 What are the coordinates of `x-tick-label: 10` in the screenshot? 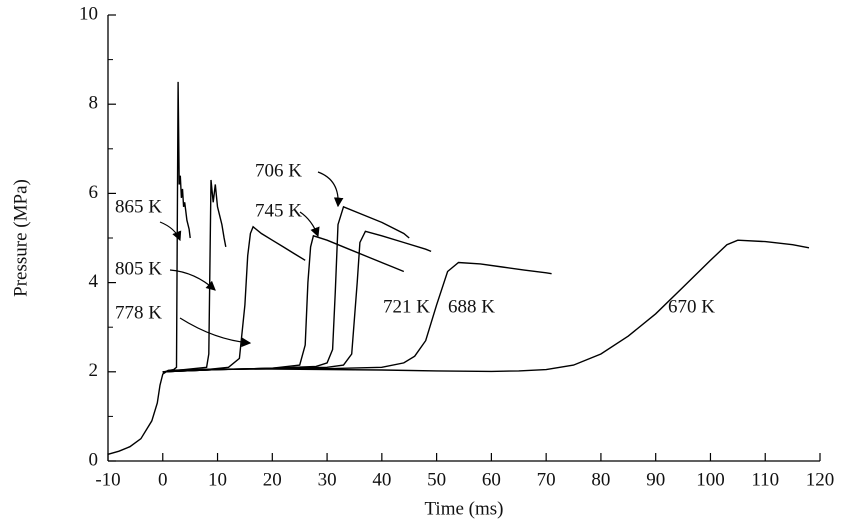 It's located at (217, 479).